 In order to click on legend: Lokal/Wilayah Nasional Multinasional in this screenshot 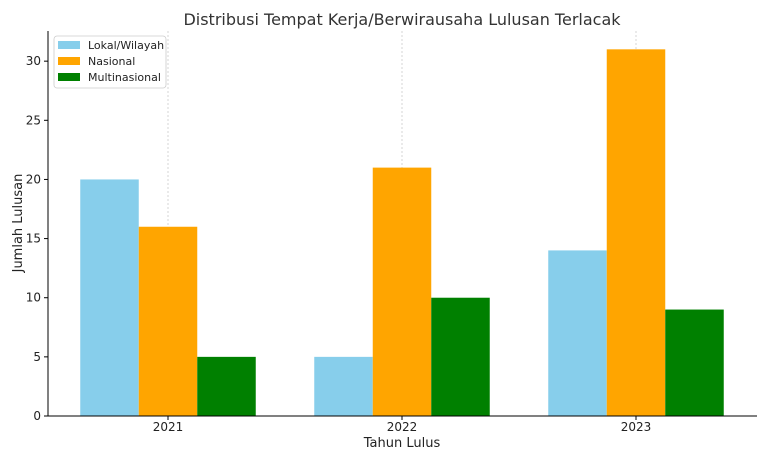, I will do `click(110, 62)`.